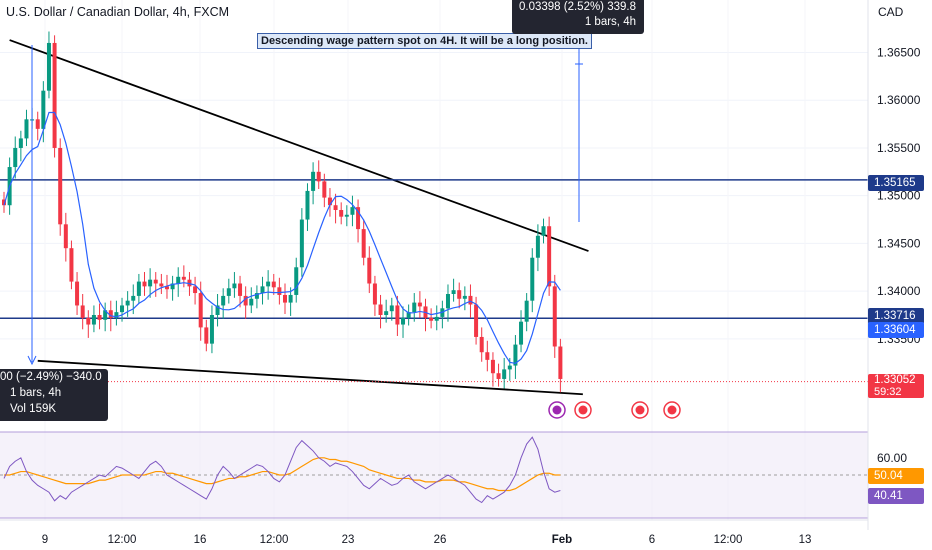 This screenshot has width=932, height=550. I want to click on price-tick-label: 1.34500, so click(899, 243).